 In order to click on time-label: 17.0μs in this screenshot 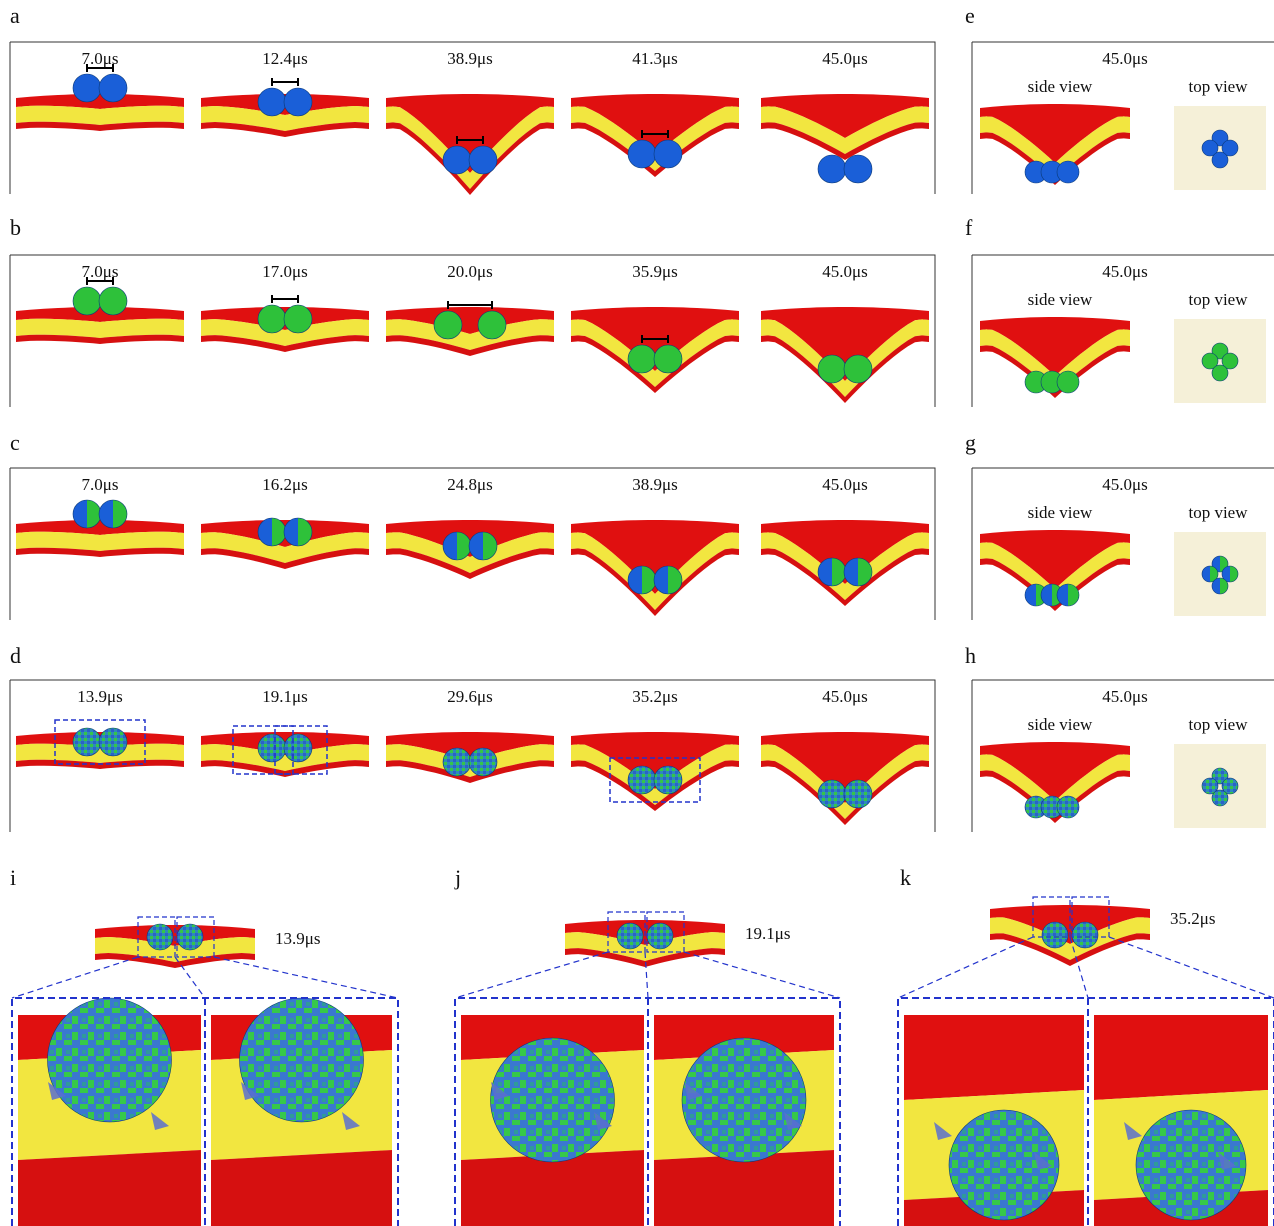, I will do `click(284, 271)`.